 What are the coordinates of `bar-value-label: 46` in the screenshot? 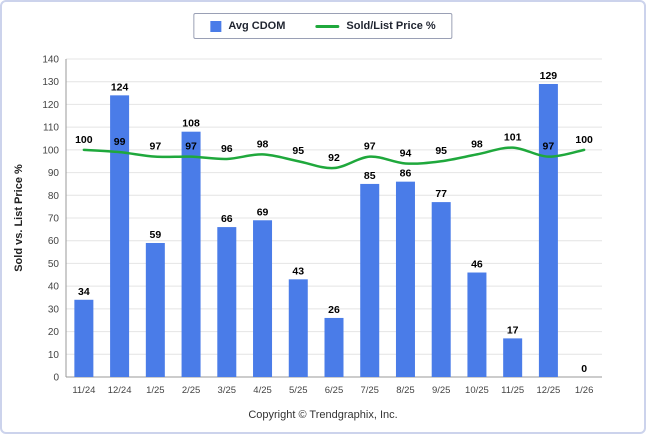 It's located at (477, 265).